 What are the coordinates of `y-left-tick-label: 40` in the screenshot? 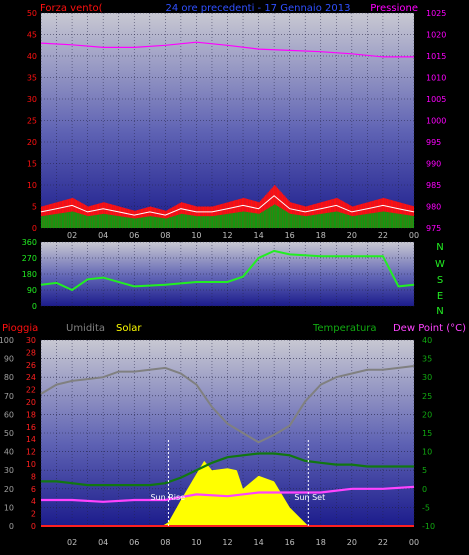 It's located at (32, 56).